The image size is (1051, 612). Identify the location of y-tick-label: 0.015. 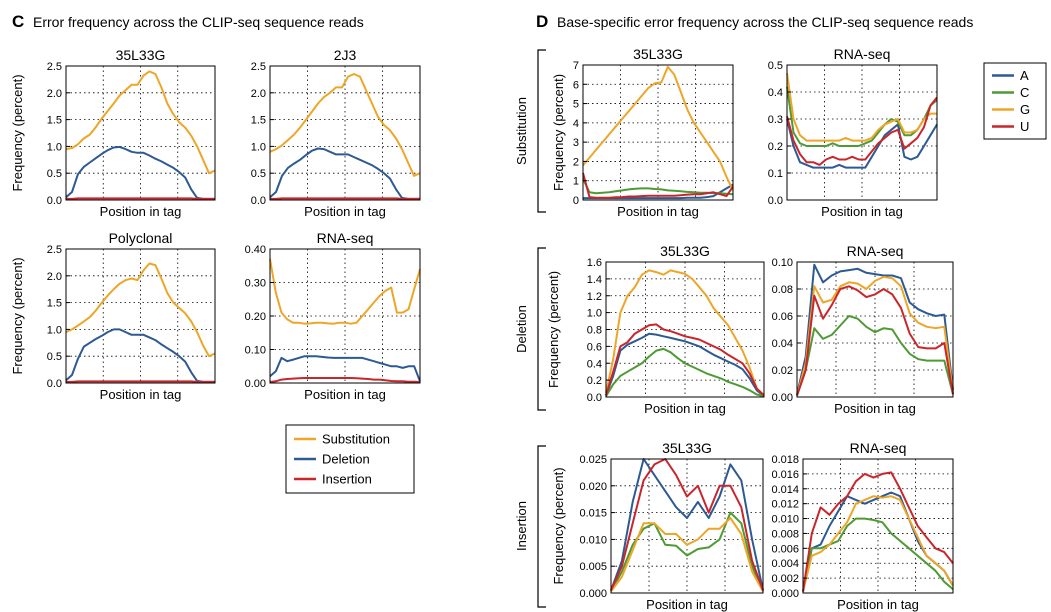
(593, 514).